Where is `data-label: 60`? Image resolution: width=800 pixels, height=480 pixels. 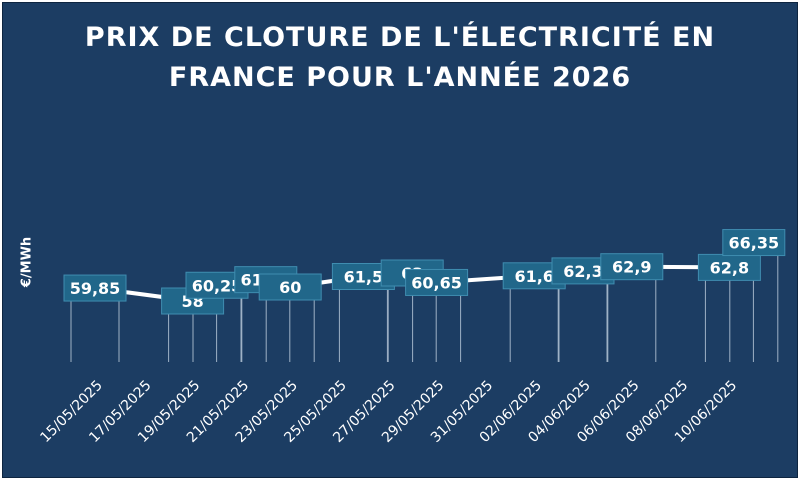 data-label: 60 is located at coordinates (290, 287).